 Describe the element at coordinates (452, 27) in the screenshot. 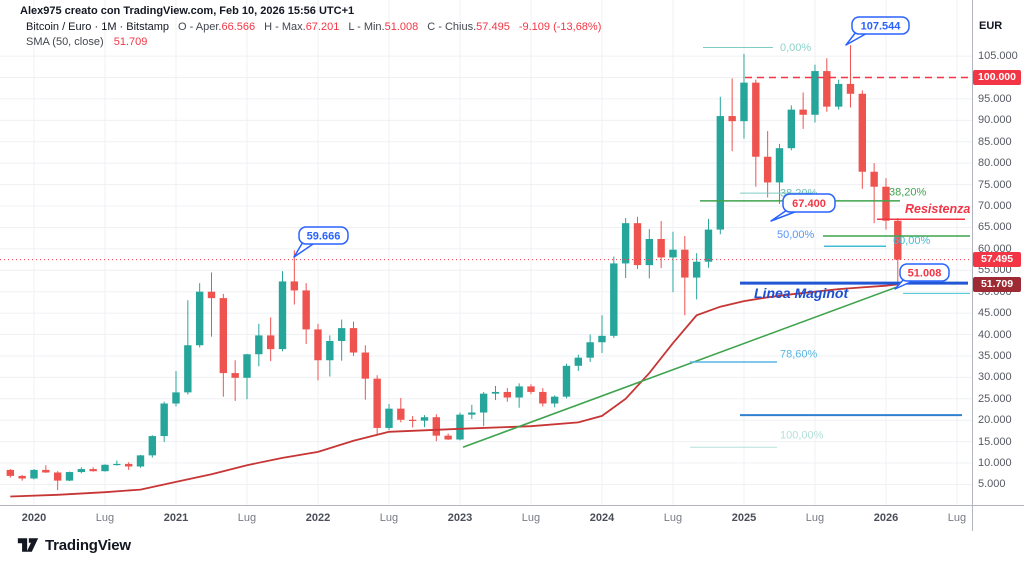

I see `close-label: C - Chius.` at that location.